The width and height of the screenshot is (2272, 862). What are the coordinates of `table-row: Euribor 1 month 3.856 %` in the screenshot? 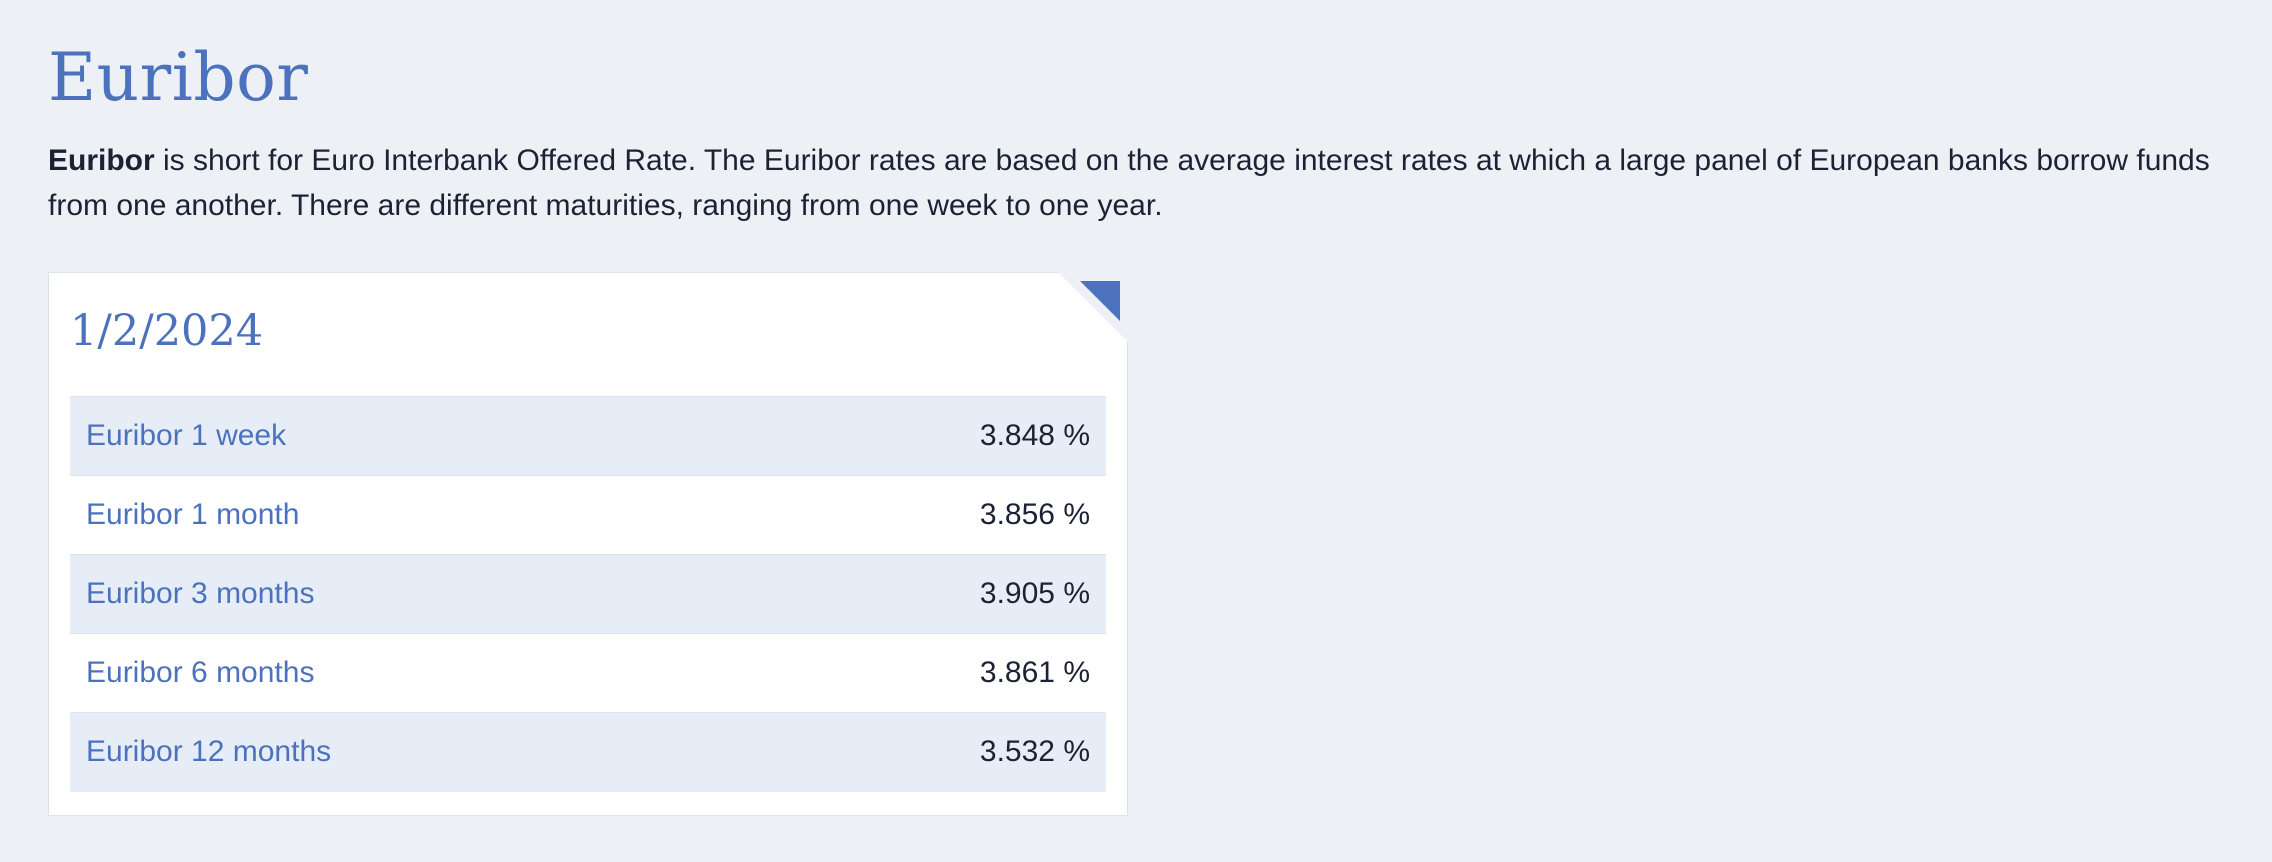 It's located at (588, 515).